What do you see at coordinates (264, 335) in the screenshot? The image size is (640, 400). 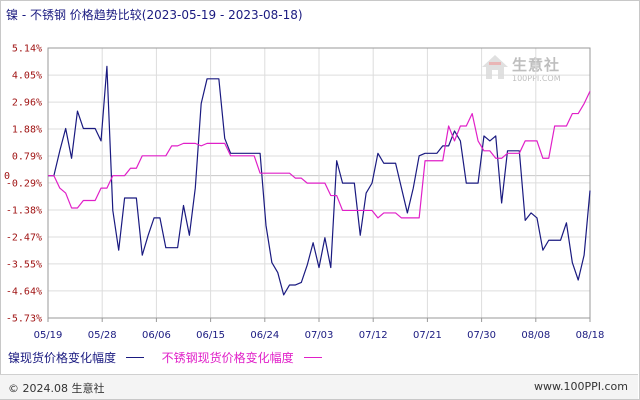 I see `x-tick-label: 06/24` at bounding box center [264, 335].